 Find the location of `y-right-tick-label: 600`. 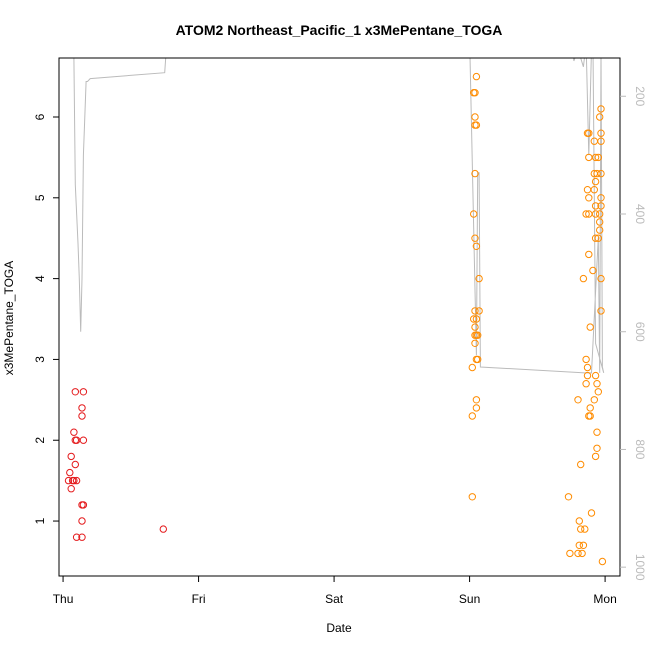

y-right-tick-label: 600 is located at coordinates (640, 332).